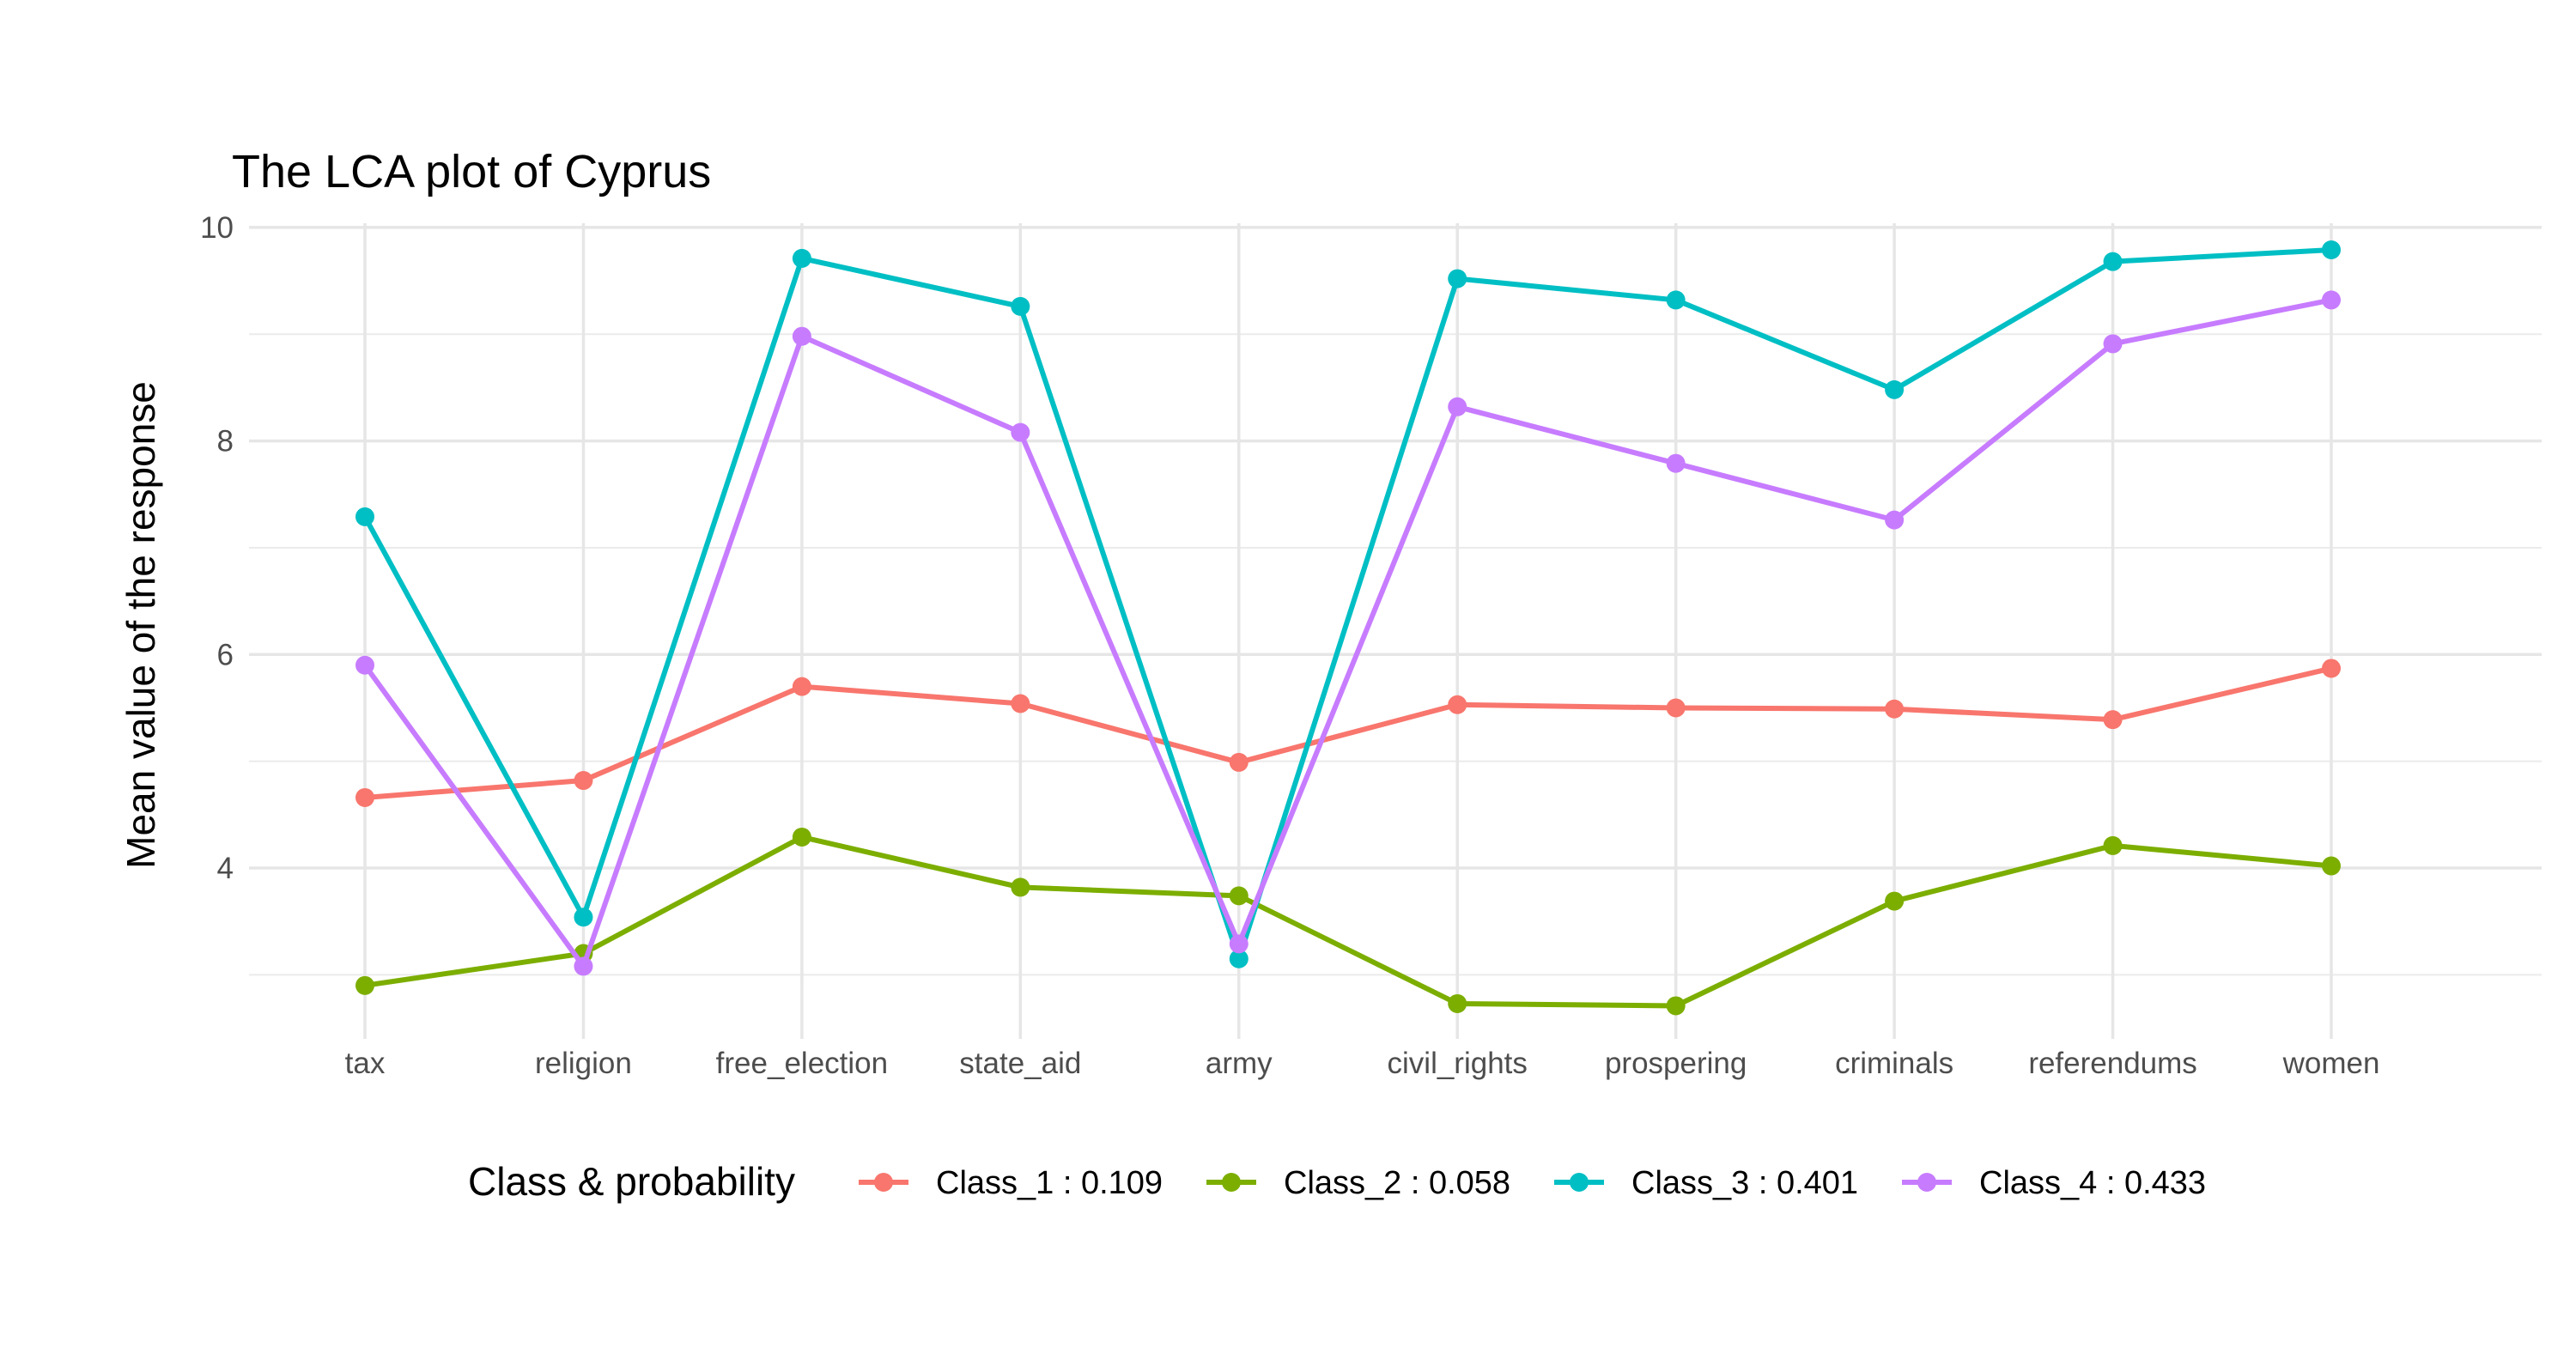 This screenshot has height=1366, width=2576. What do you see at coordinates (472, 171) in the screenshot?
I see `chart-title: The LCA plot of Cyprus` at bounding box center [472, 171].